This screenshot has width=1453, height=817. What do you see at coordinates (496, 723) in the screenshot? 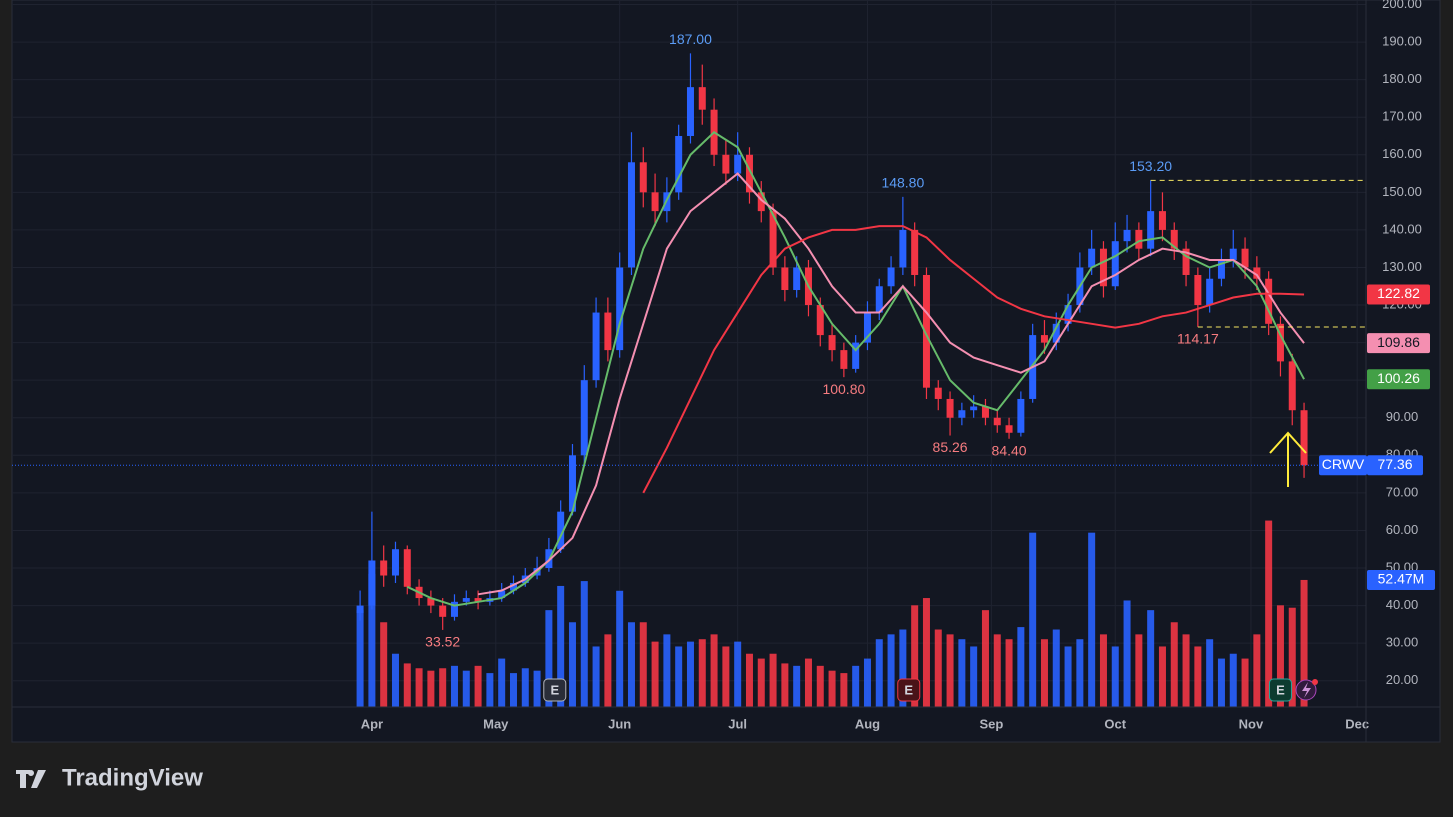
I see `x-tick-label: May` at bounding box center [496, 723].